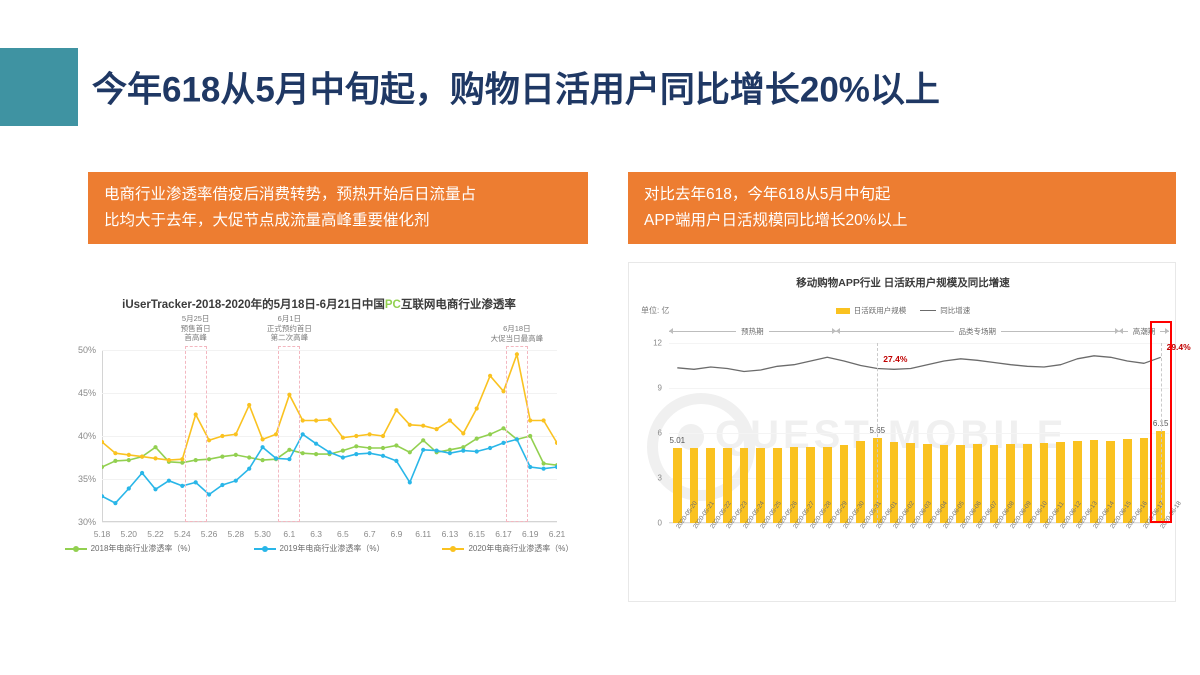  What do you see at coordinates (878, 433) in the screenshot?
I see `right-chart-marker-line` at bounding box center [878, 433].